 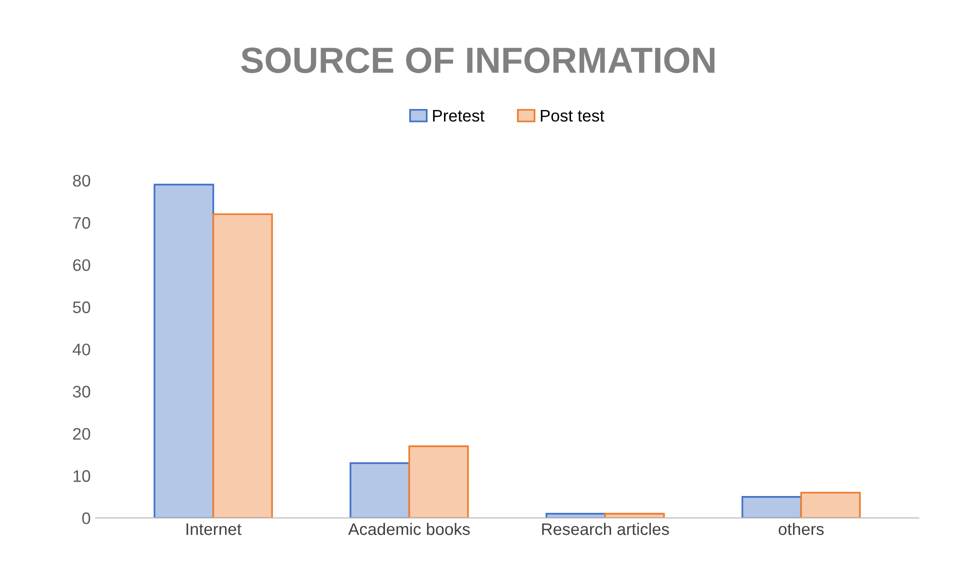 I want to click on y-tick-label: 10, so click(x=82, y=476).